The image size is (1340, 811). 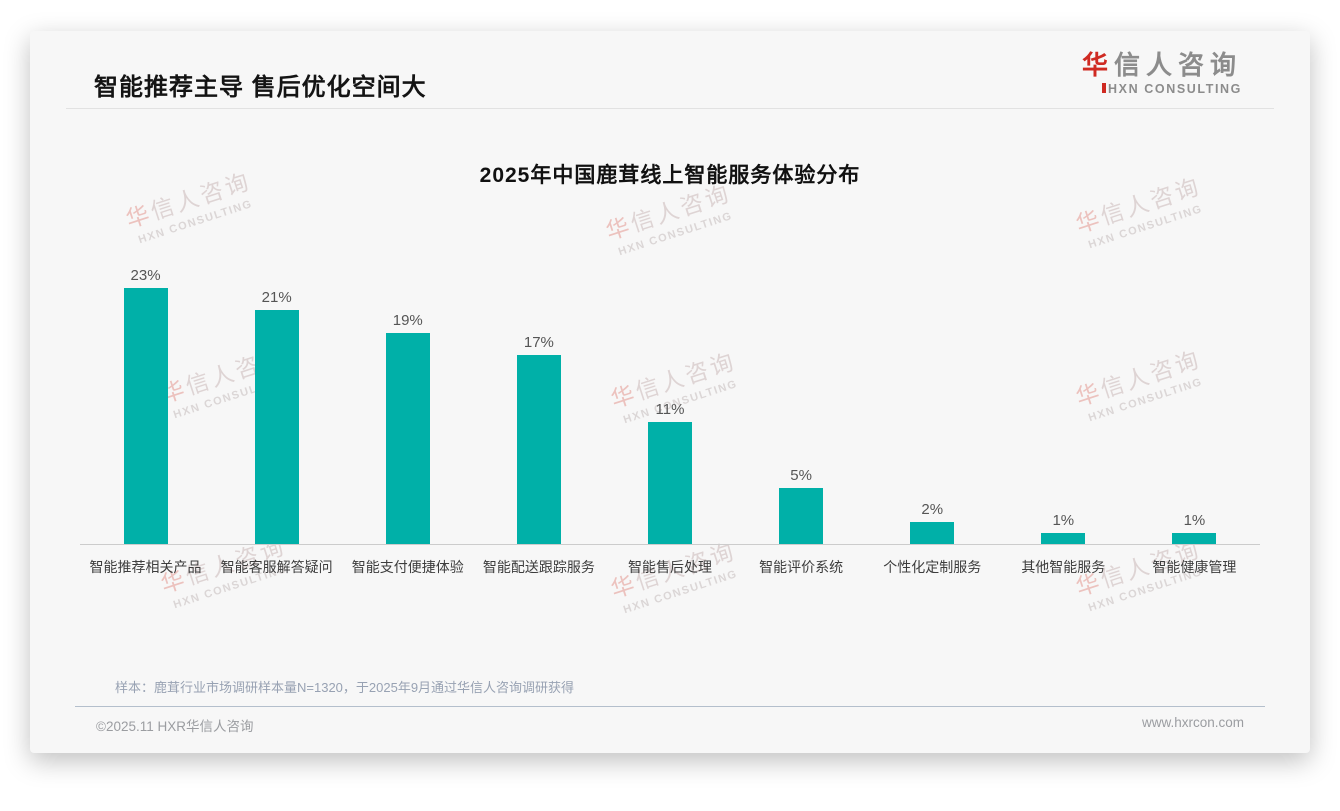 I want to click on sample-note: 样本：鹿茸行业市场调研样本量N=1320，于2025年9月通过华信人咨询调研获得, so click(x=345, y=687).